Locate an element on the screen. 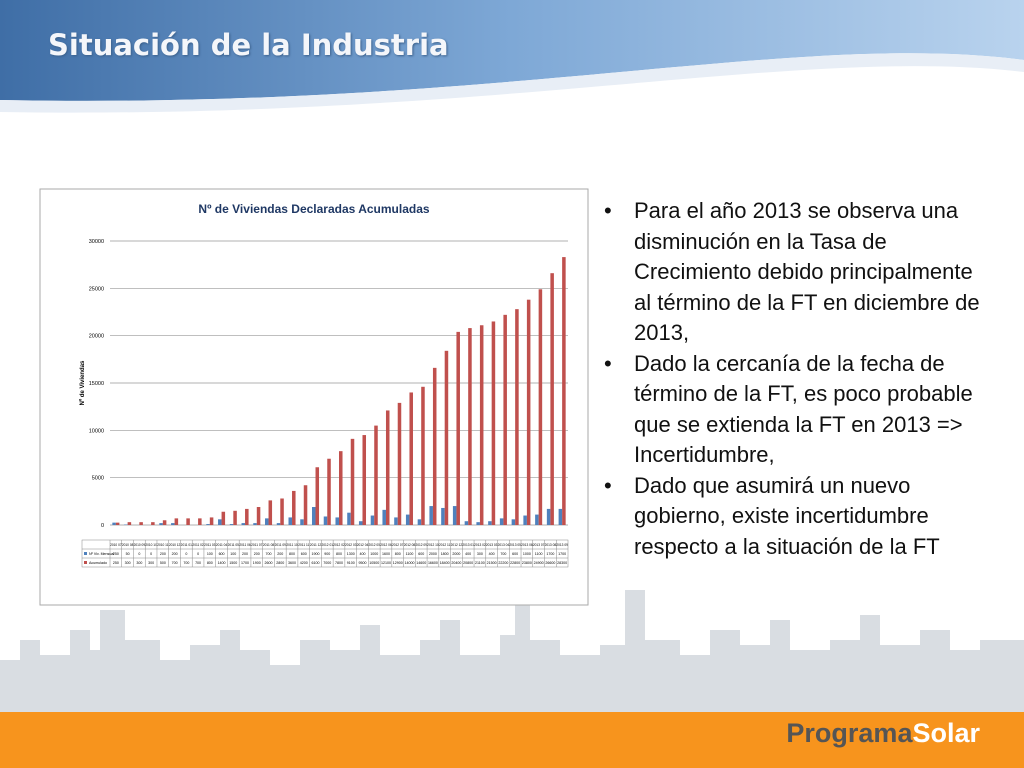 The image size is (1024, 768). table-value: 24900 is located at coordinates (539, 563).